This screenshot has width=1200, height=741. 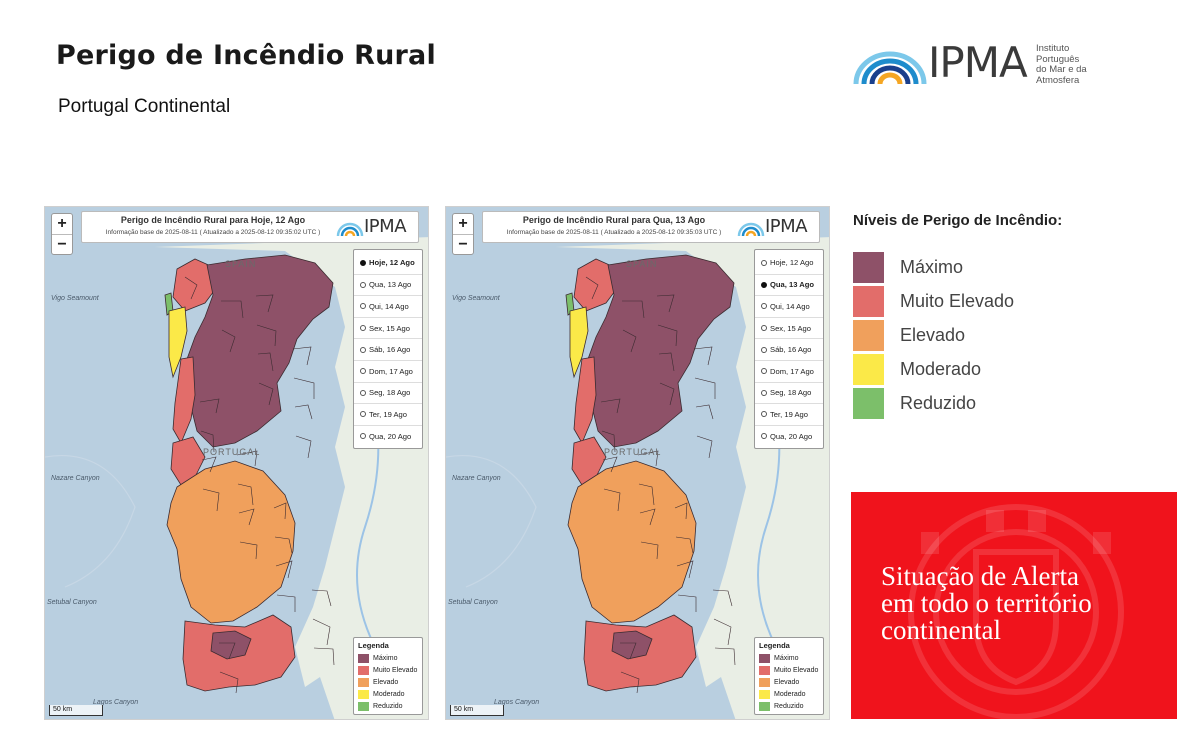 I want to click on page-subtitle: Portugal Continental, so click(x=144, y=106).